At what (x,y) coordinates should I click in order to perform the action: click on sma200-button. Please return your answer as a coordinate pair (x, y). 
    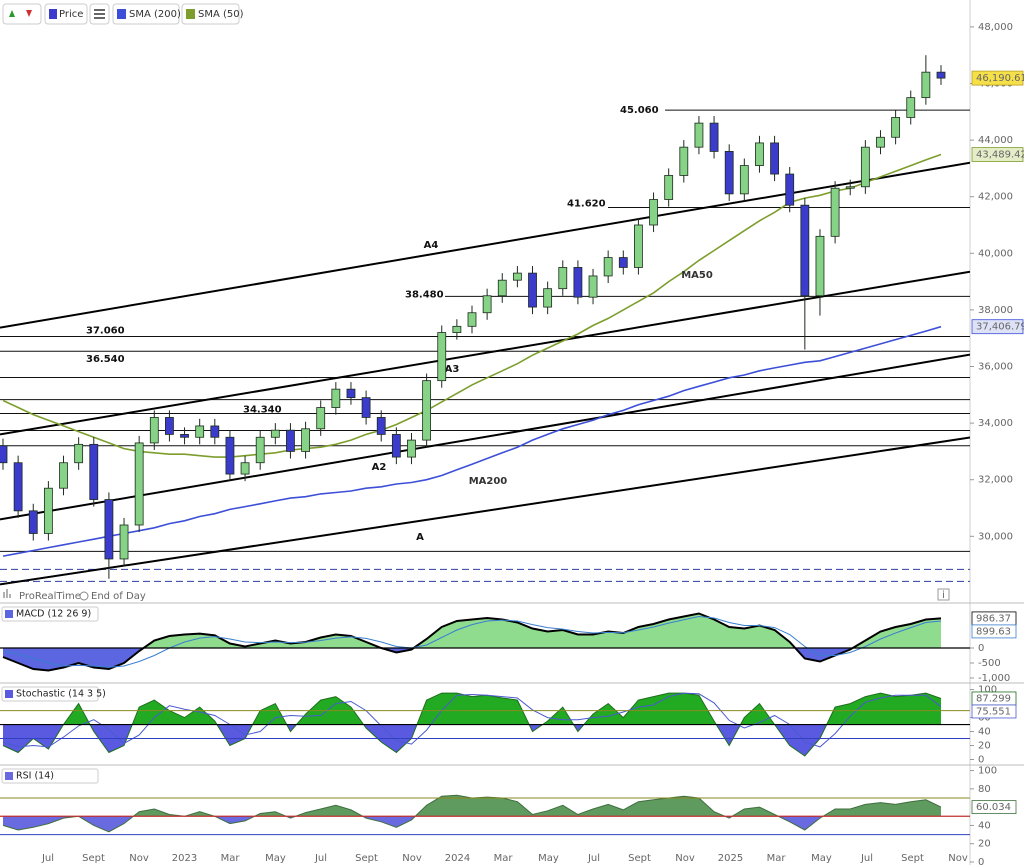
    Looking at the image, I should click on (146, 14).